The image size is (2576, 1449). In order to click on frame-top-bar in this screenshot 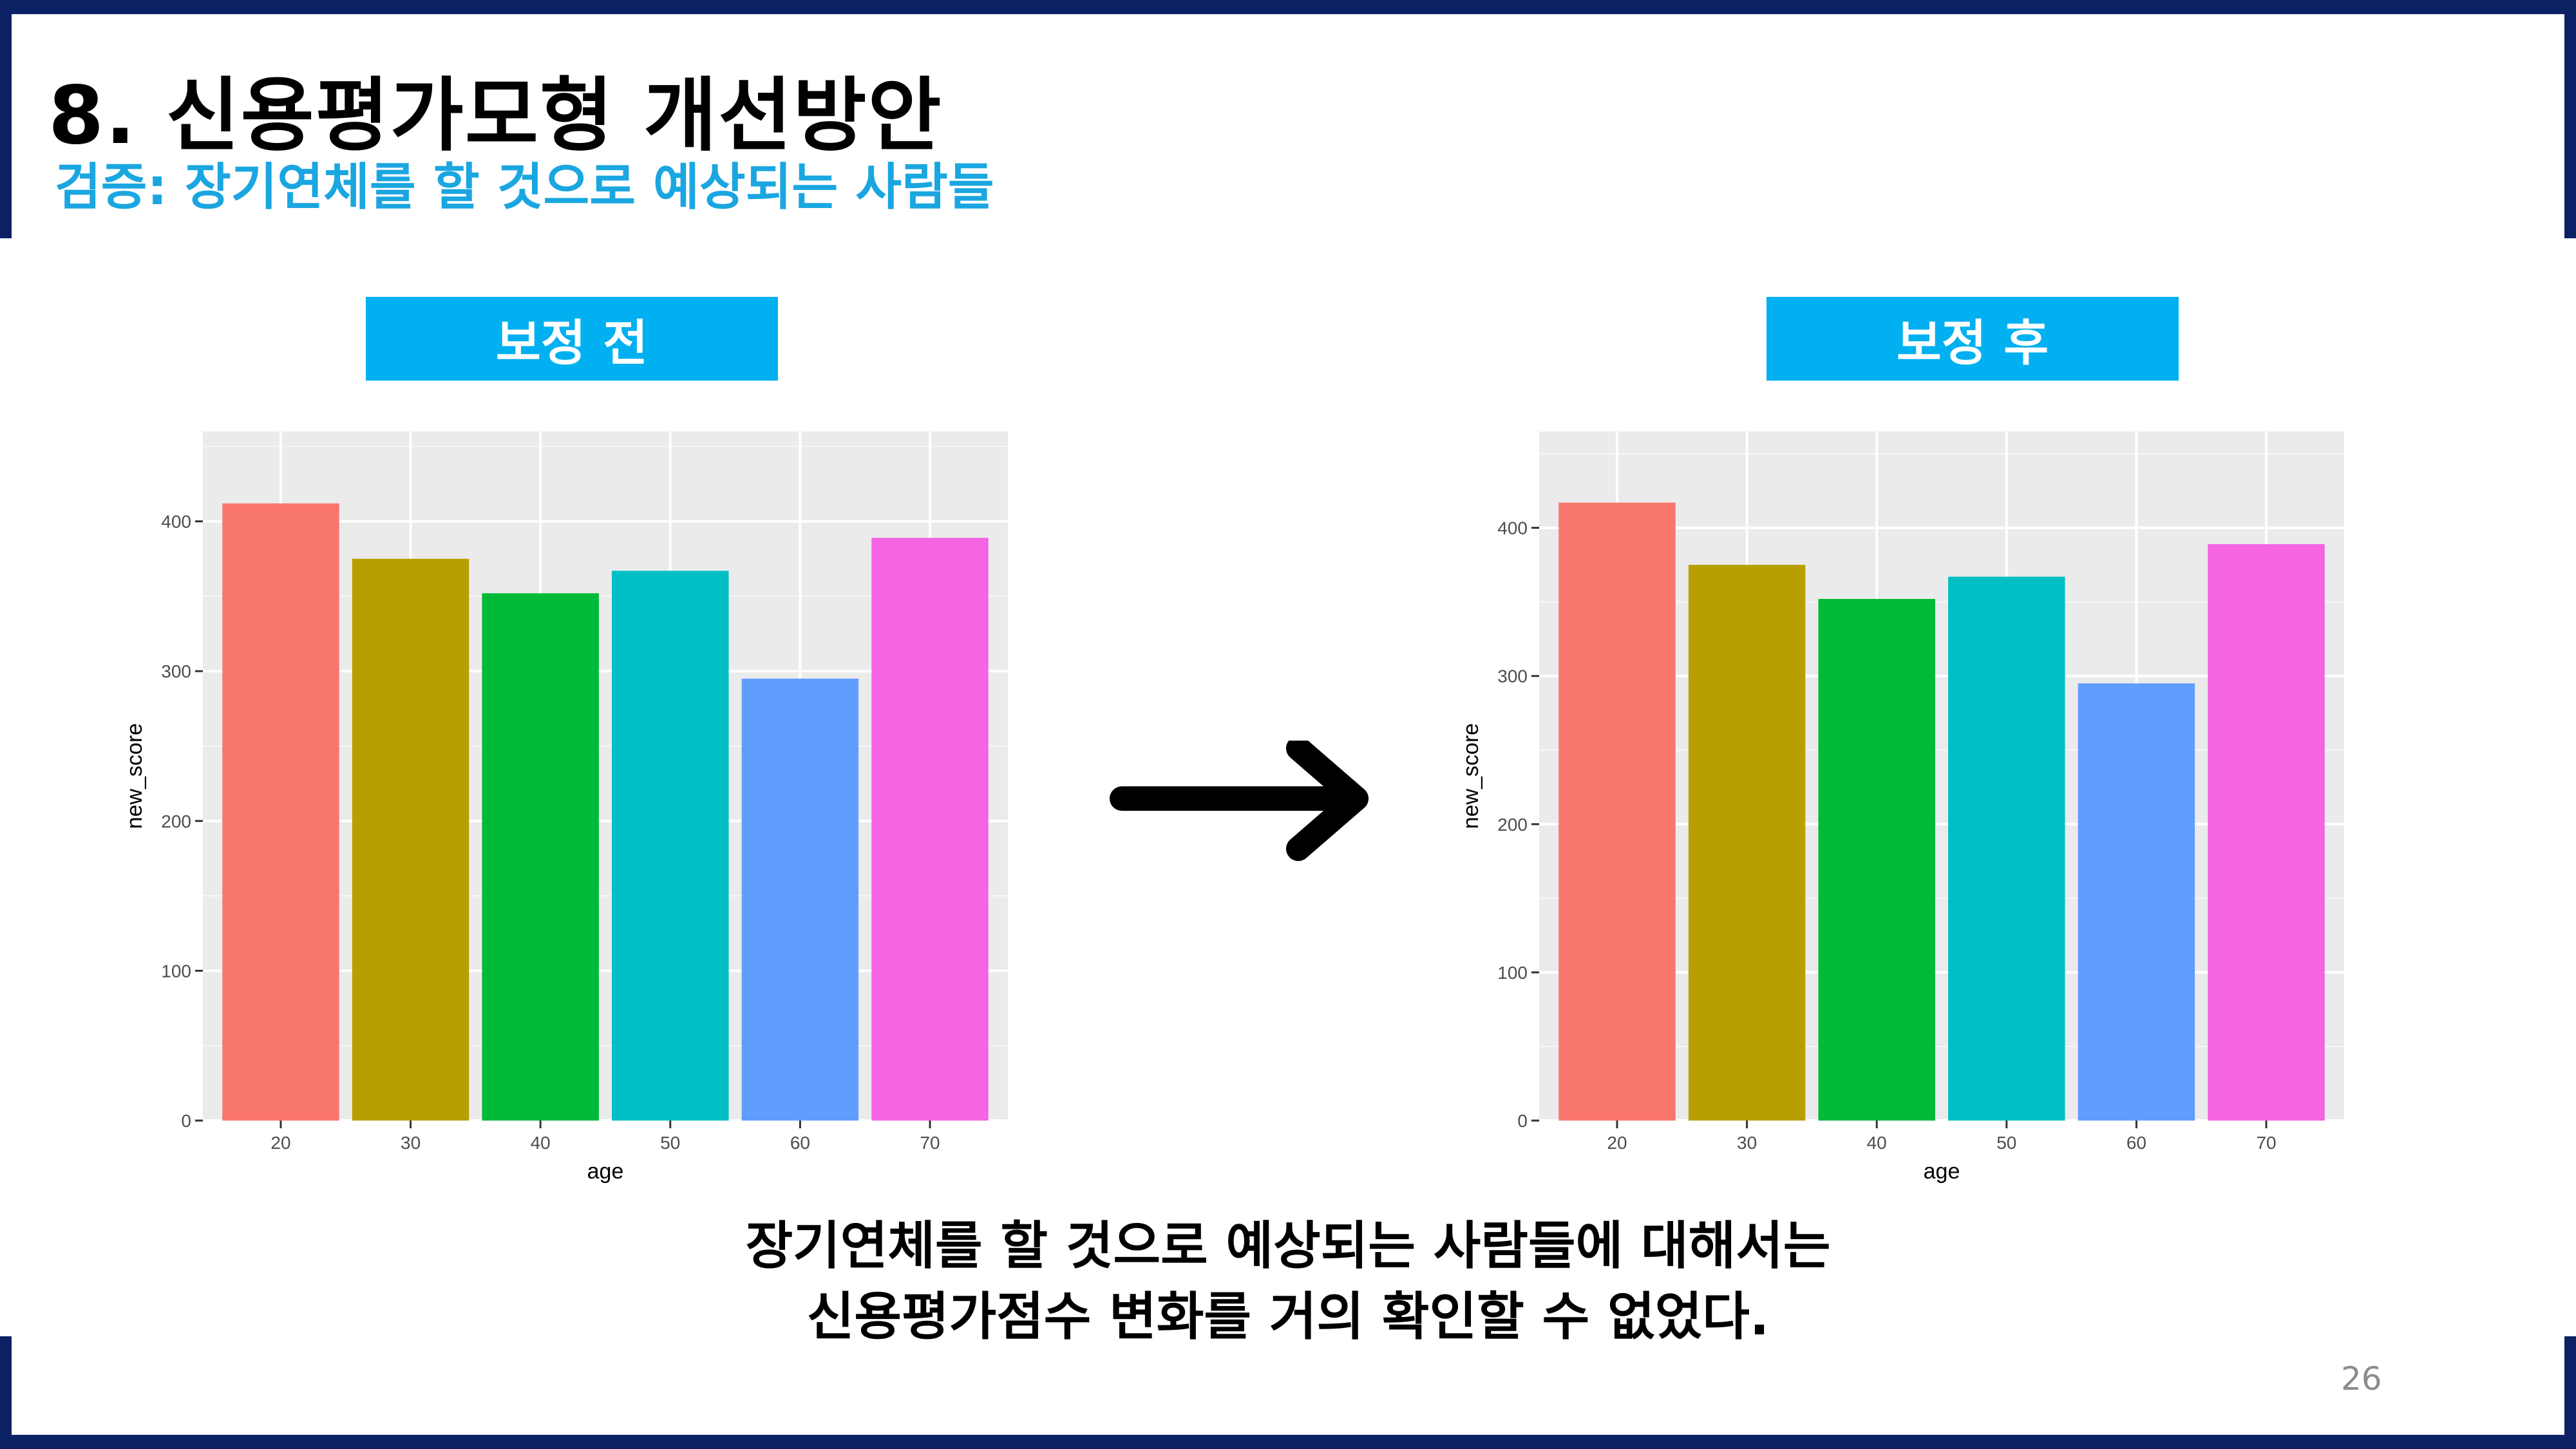, I will do `click(1288, 7)`.